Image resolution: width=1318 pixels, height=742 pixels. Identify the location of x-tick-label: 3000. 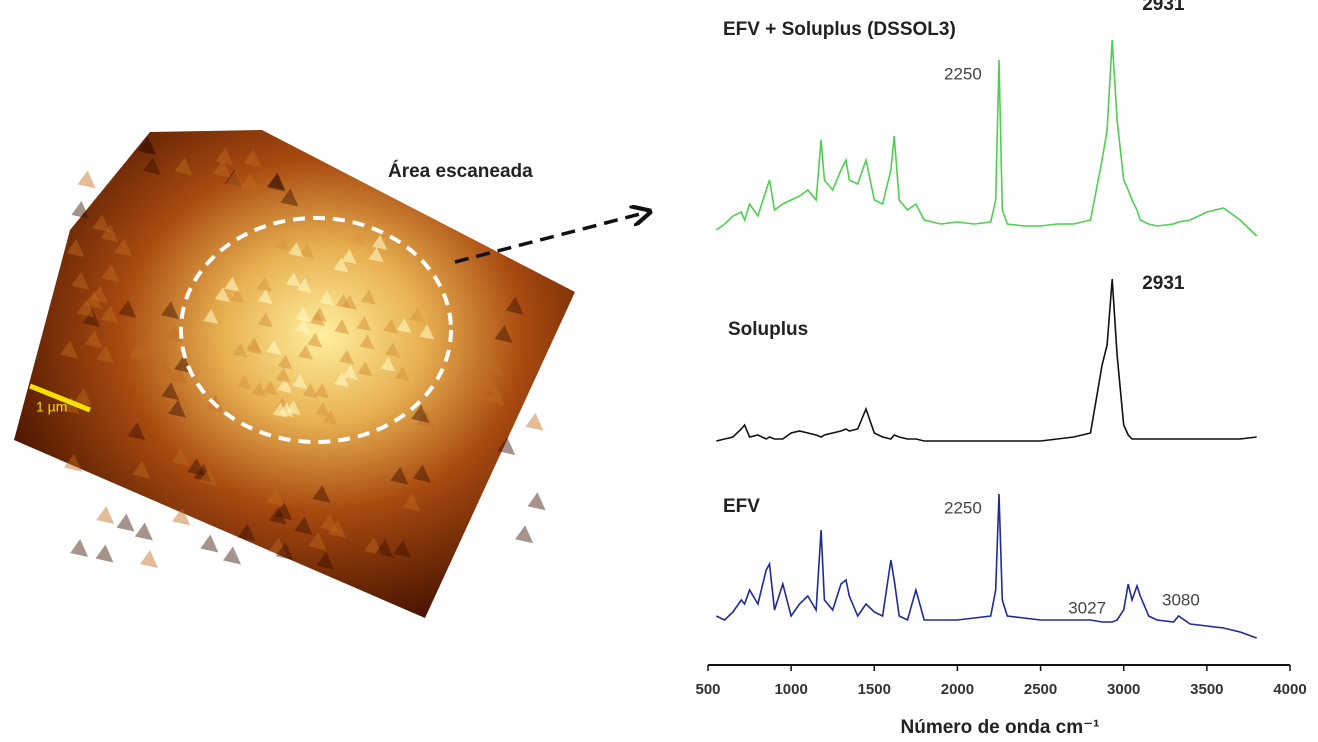
(1123, 689).